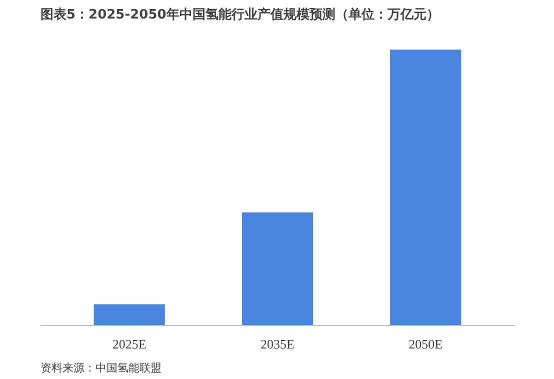 The width and height of the screenshot is (554, 379). I want to click on x-tick-label: 2035E, so click(277, 344).